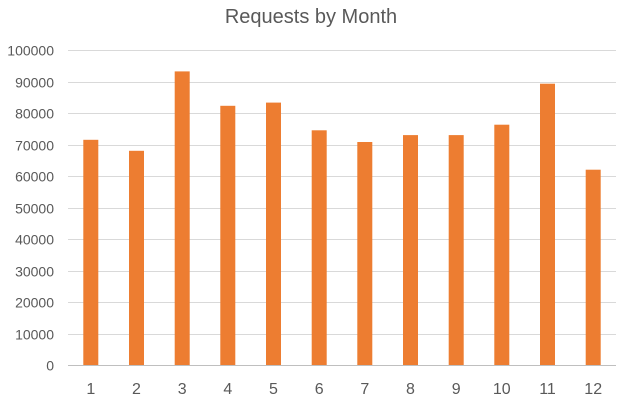 The width and height of the screenshot is (622, 406). Describe the element at coordinates (364, 389) in the screenshot. I see `x-tick-label: 7` at that location.